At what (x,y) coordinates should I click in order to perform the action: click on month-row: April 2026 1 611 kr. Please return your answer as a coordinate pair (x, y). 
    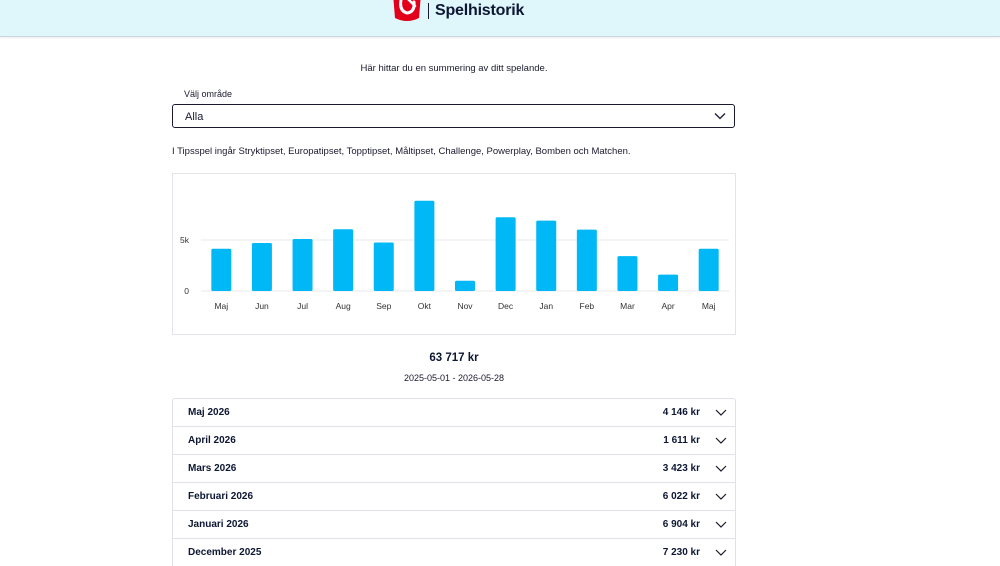
    Looking at the image, I should click on (454, 440).